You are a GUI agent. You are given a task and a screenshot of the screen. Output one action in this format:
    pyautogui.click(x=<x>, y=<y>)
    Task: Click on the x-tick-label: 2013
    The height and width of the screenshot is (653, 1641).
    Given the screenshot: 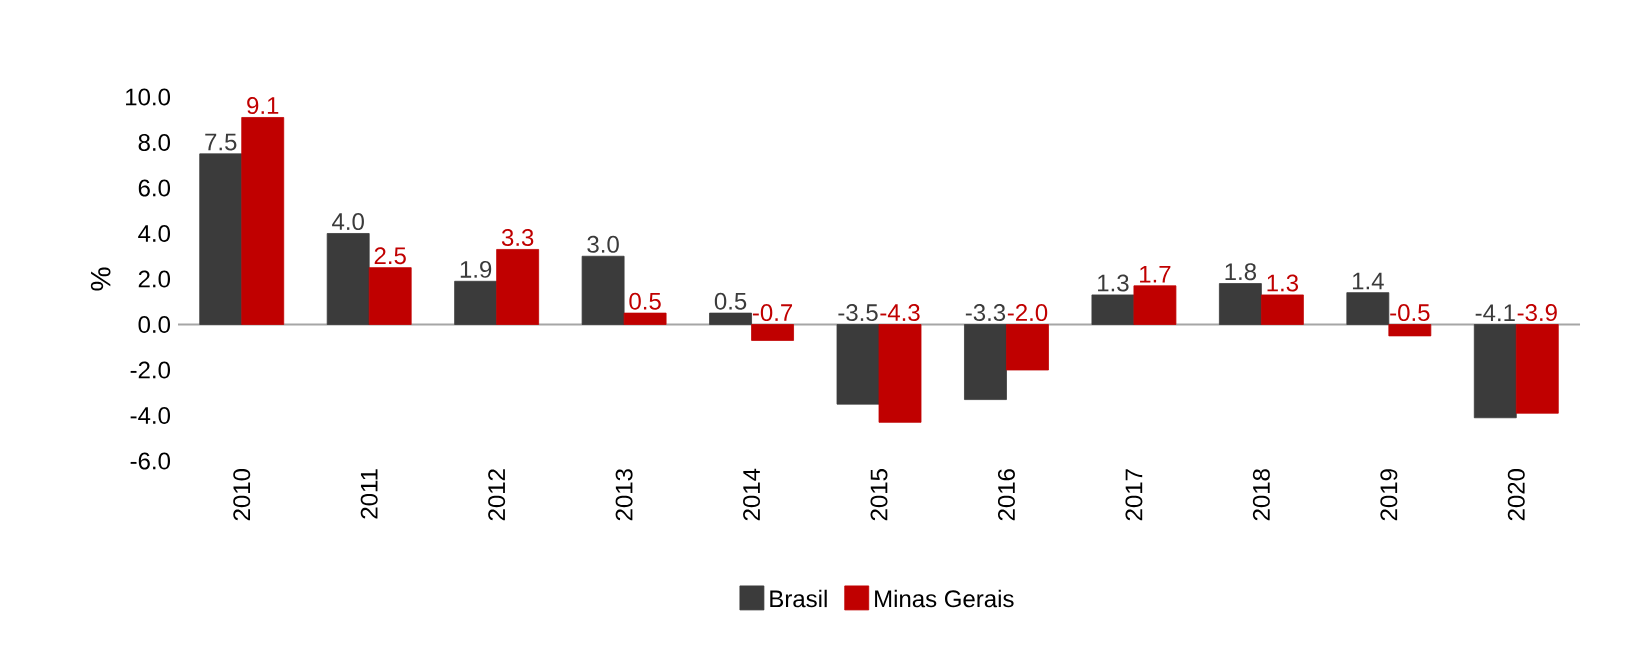 What is the action you would take?
    pyautogui.click(x=624, y=495)
    